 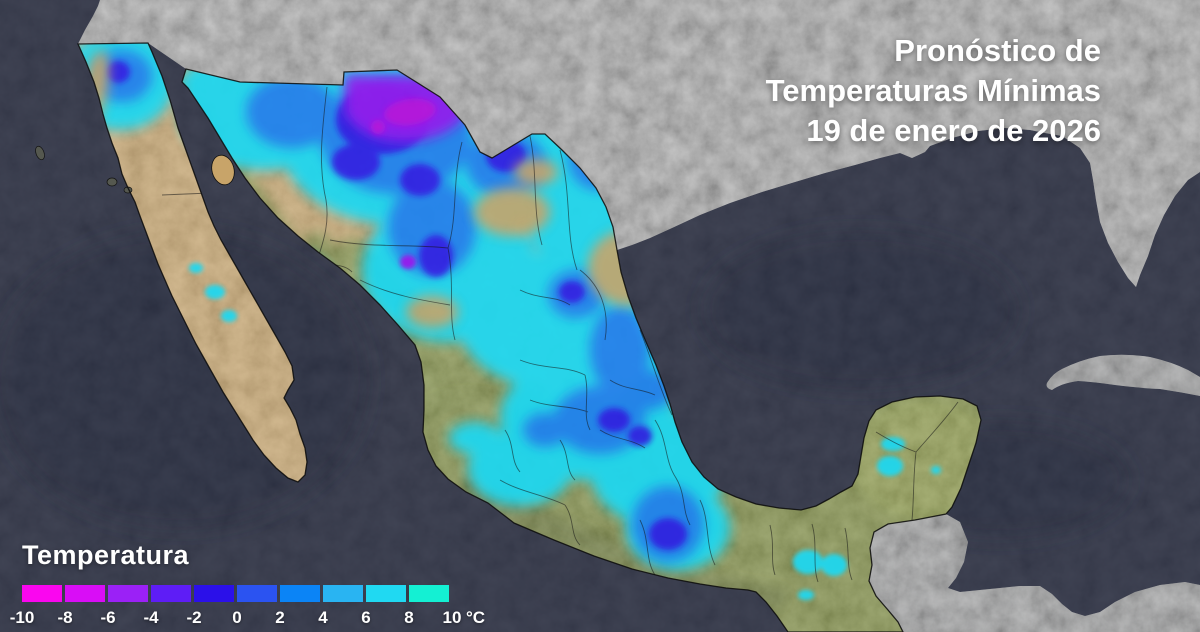 What do you see at coordinates (366, 617) in the screenshot?
I see `legend-tick-label: 6` at bounding box center [366, 617].